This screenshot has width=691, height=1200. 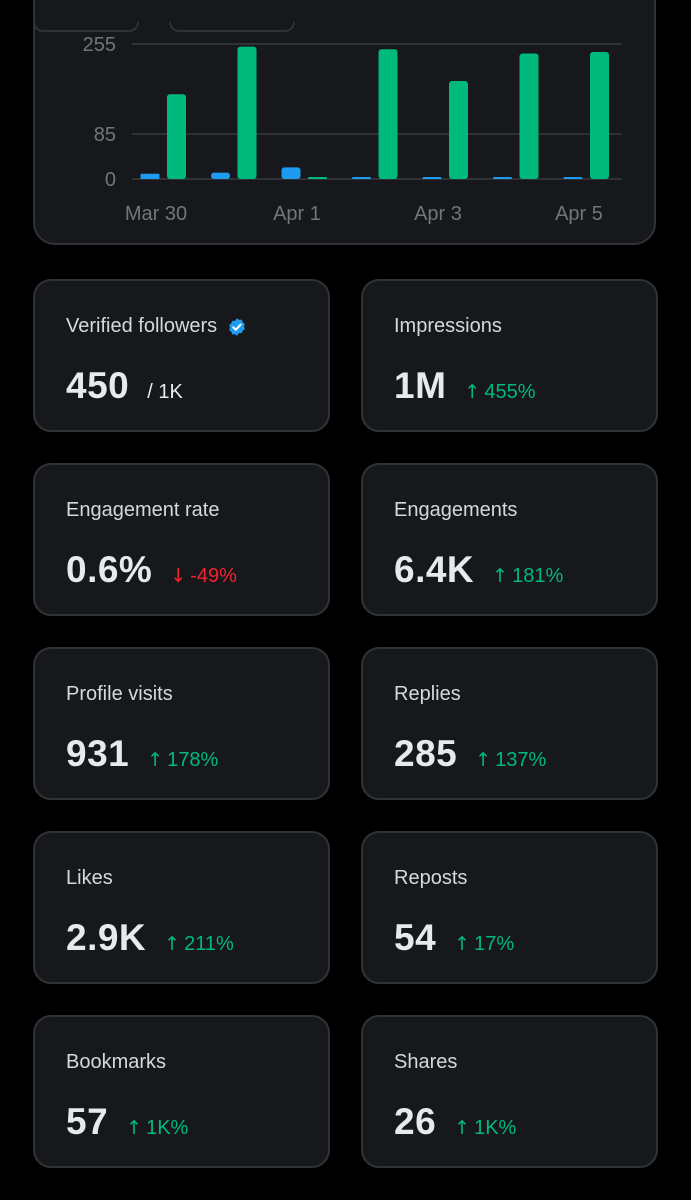 I want to click on stat-label: Engagement rate, so click(x=143, y=510).